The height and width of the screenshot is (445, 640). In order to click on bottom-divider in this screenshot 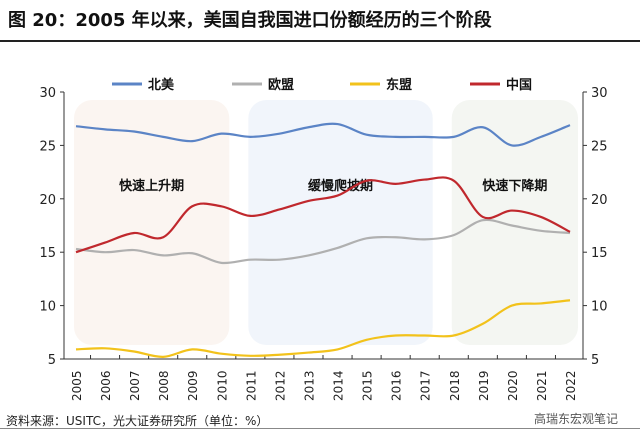, I will do `click(320, 428)`.